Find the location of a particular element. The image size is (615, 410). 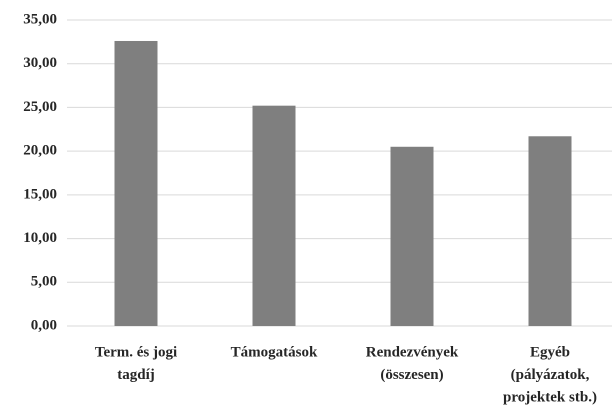

x-tick-label: (pályázatok, is located at coordinates (550, 375).